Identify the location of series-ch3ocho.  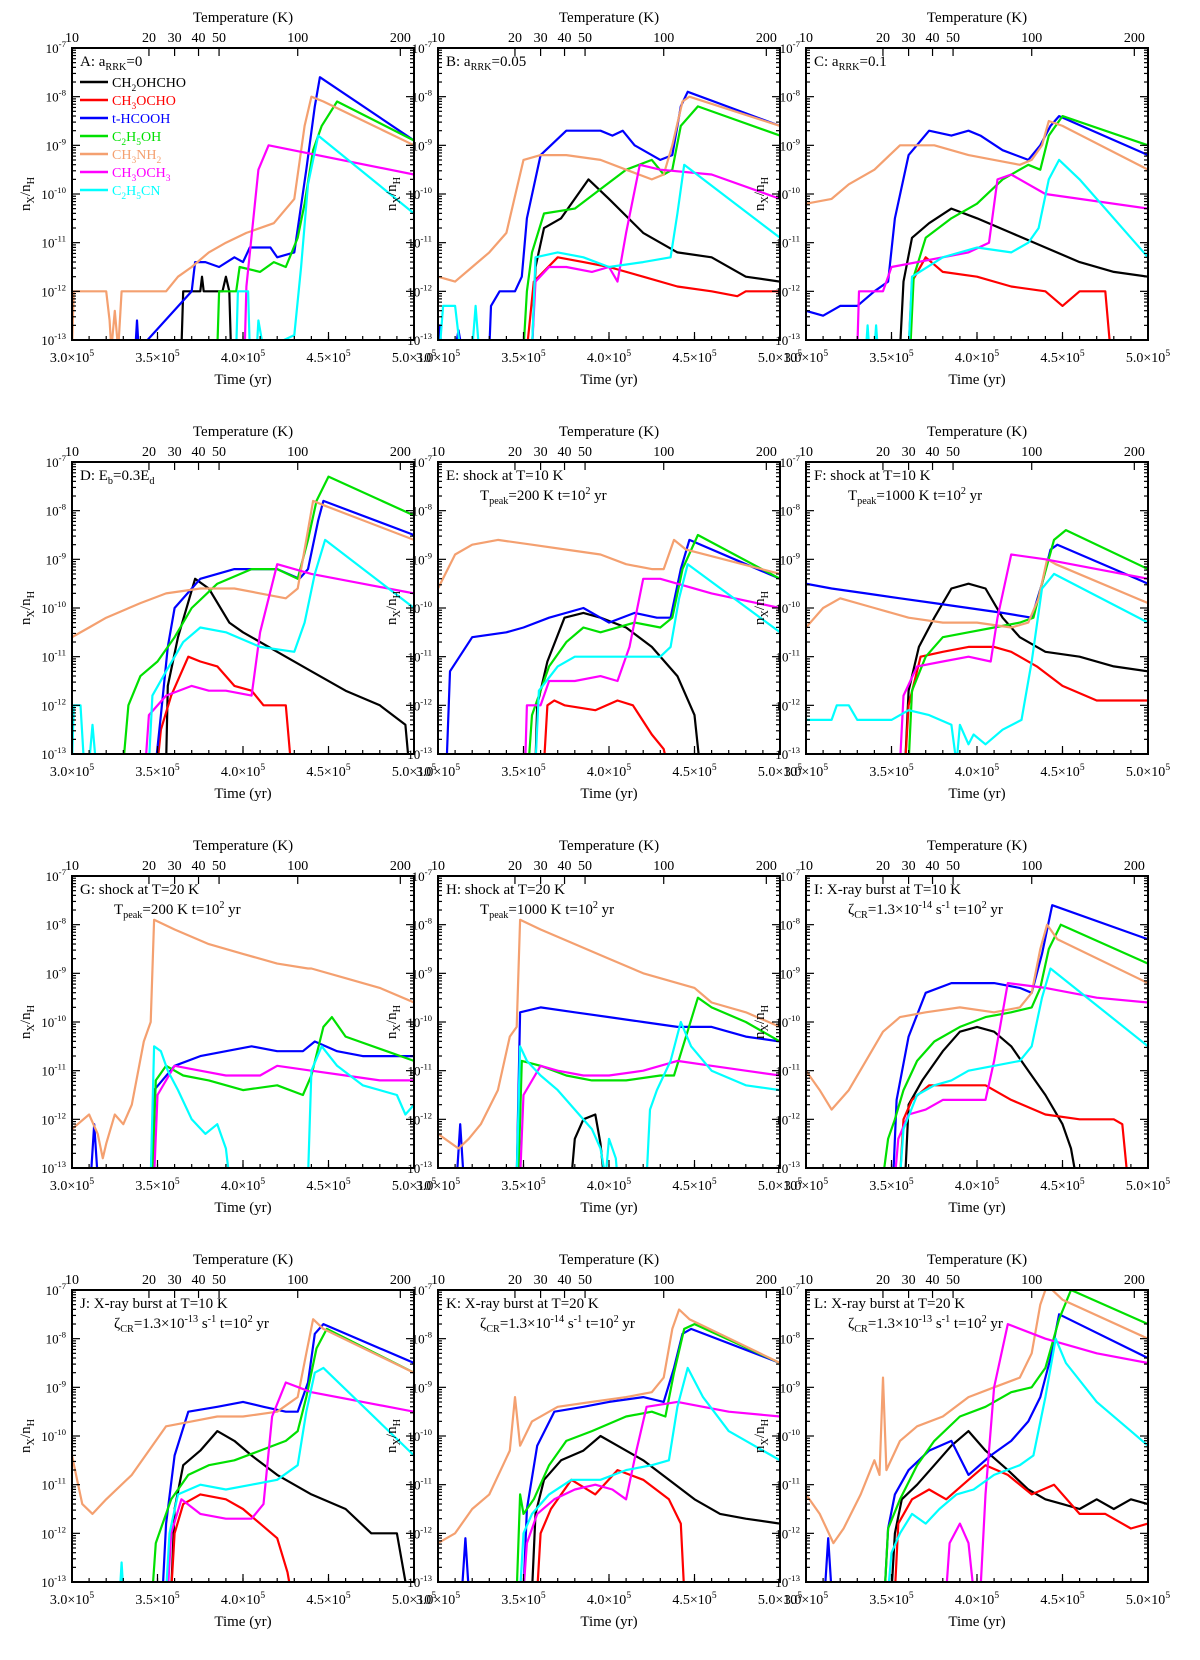
(1021, 1523).